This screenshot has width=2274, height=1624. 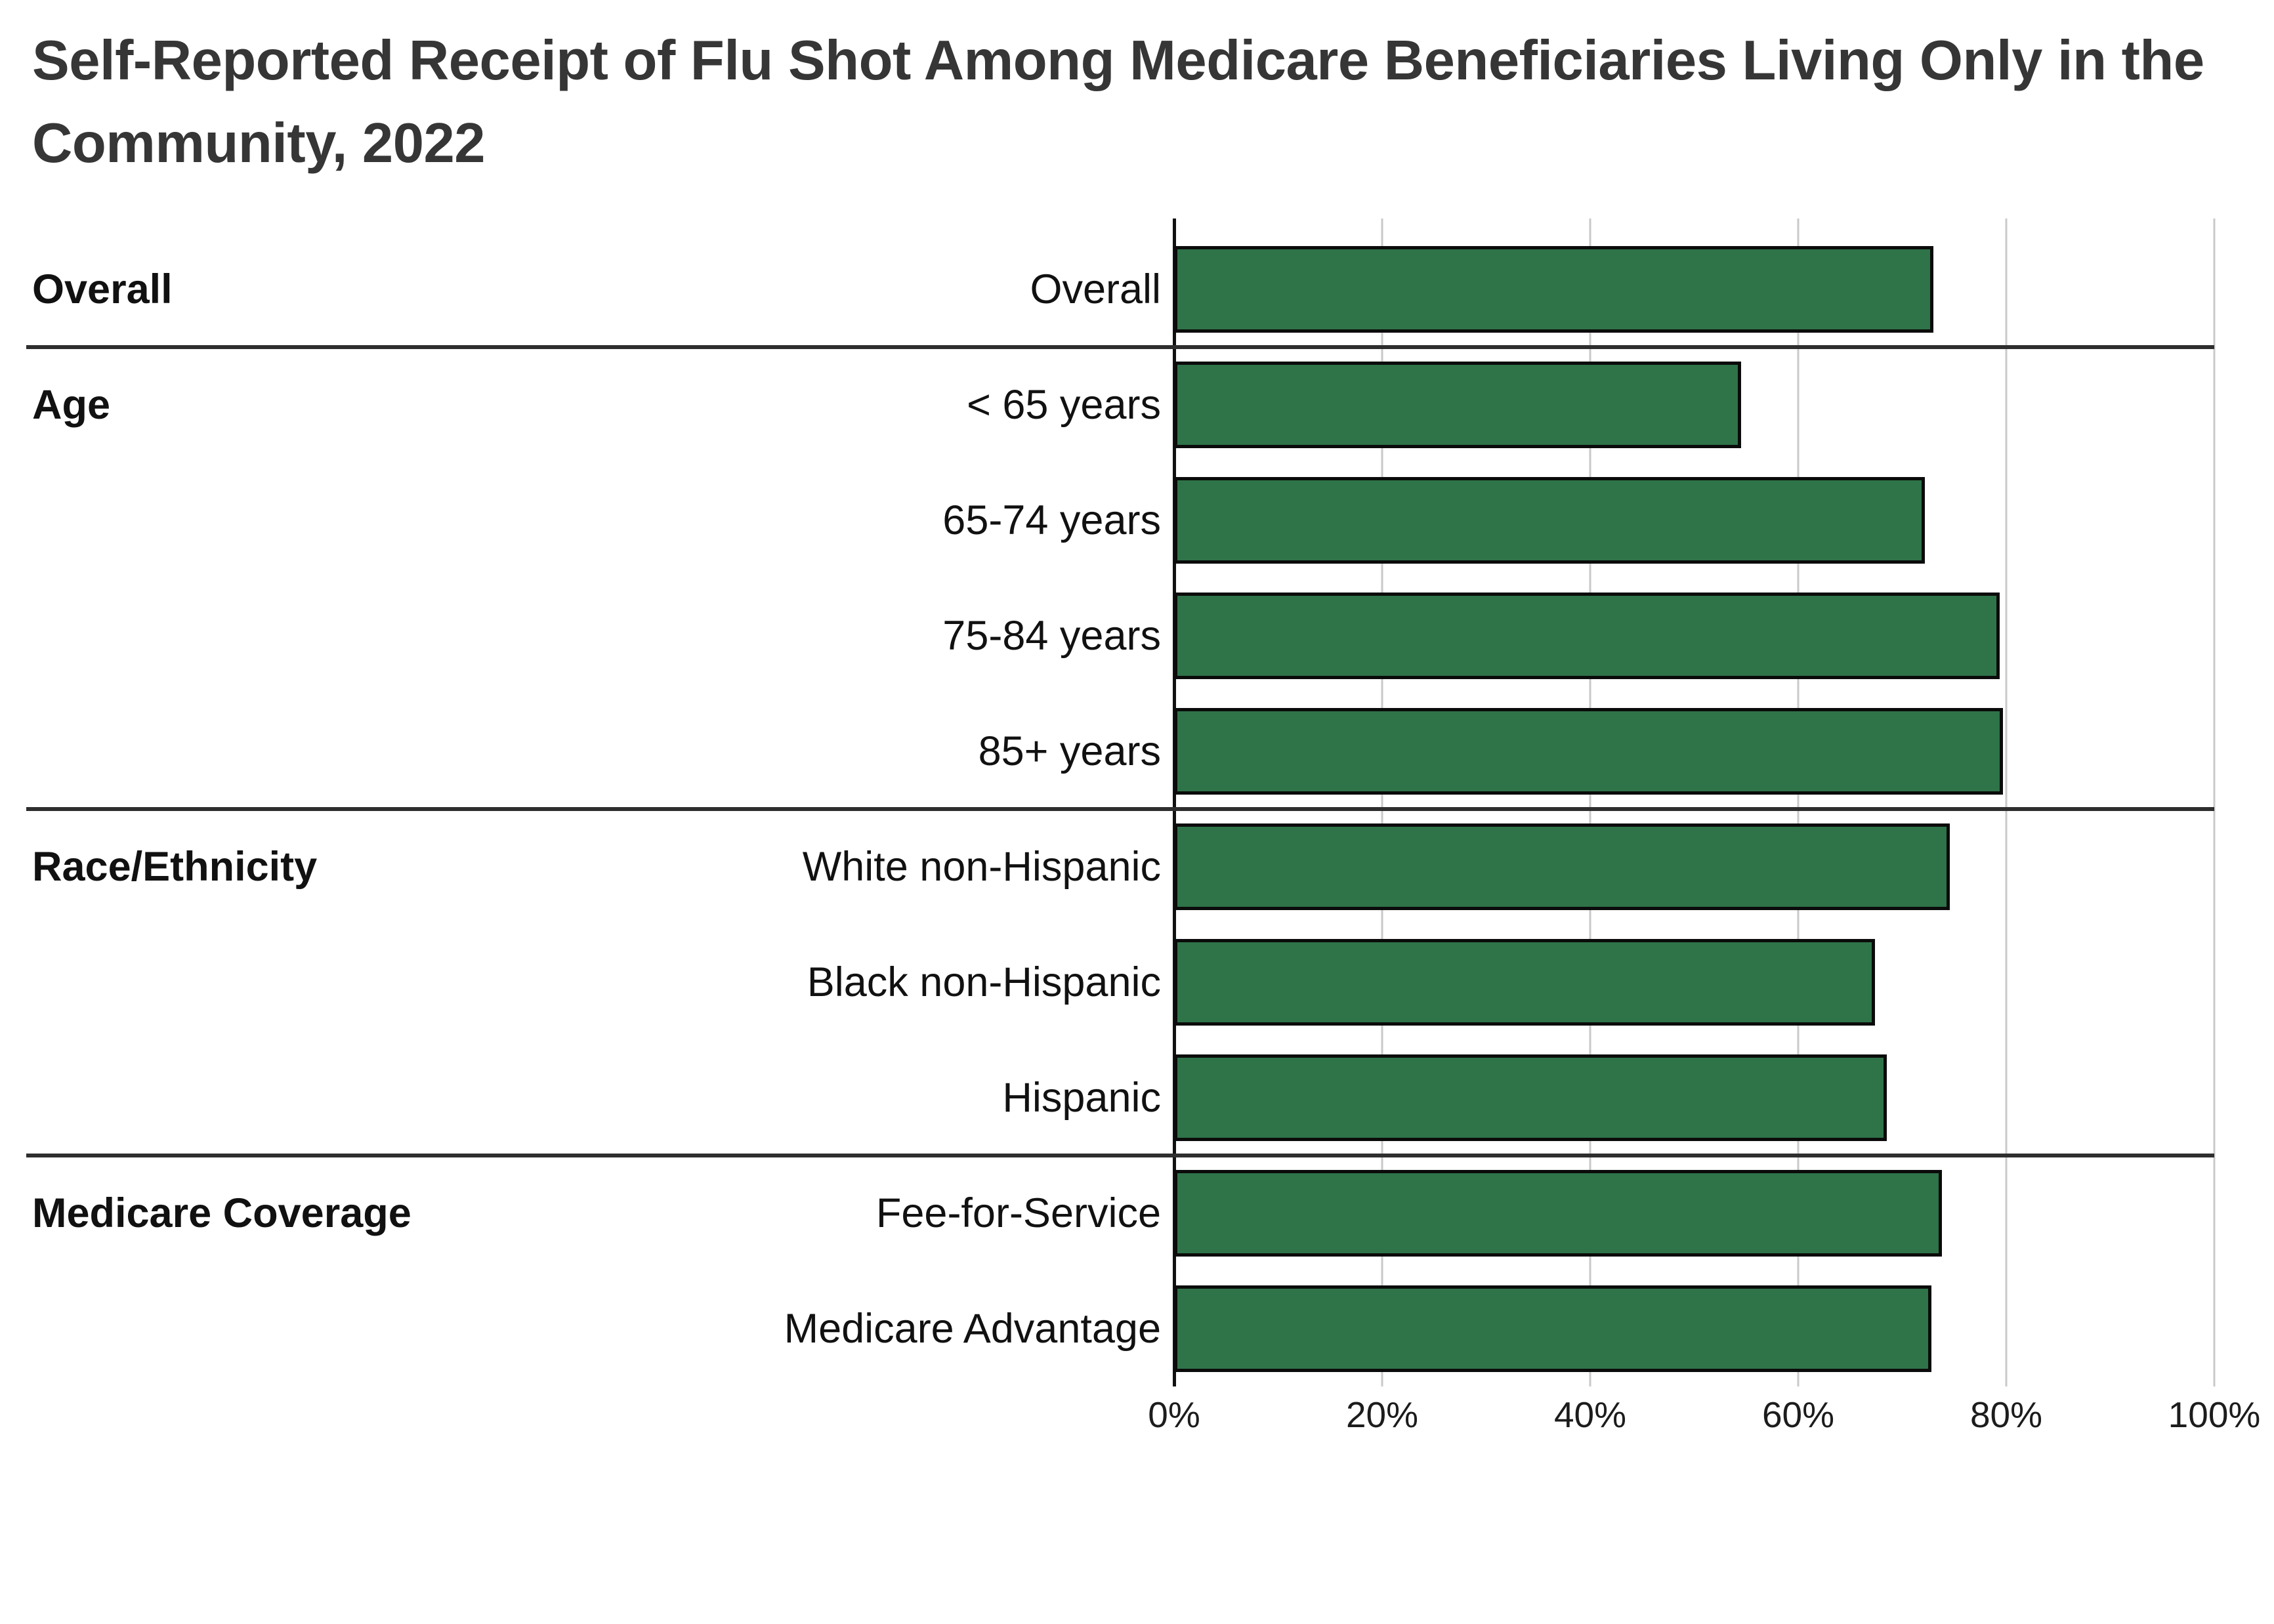 I want to click on bar-label: Medicare Advantage, so click(x=972, y=1329).